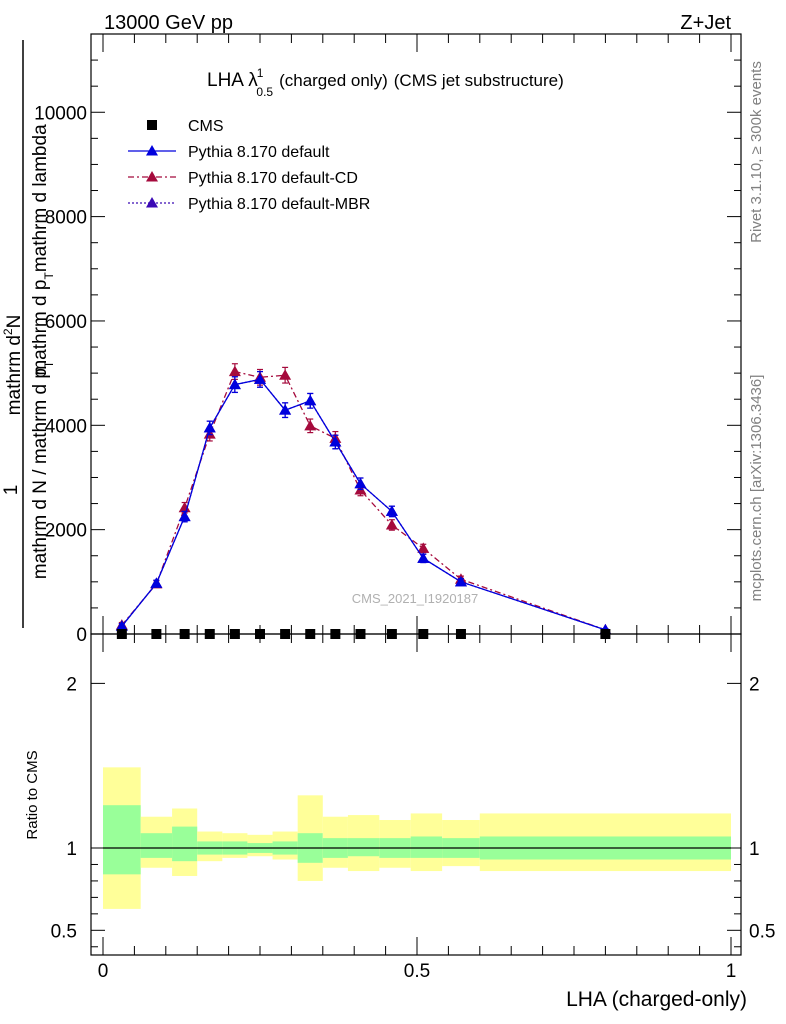  I want to click on y-label-denominator-main: mathrm d p, so click(40, 328).